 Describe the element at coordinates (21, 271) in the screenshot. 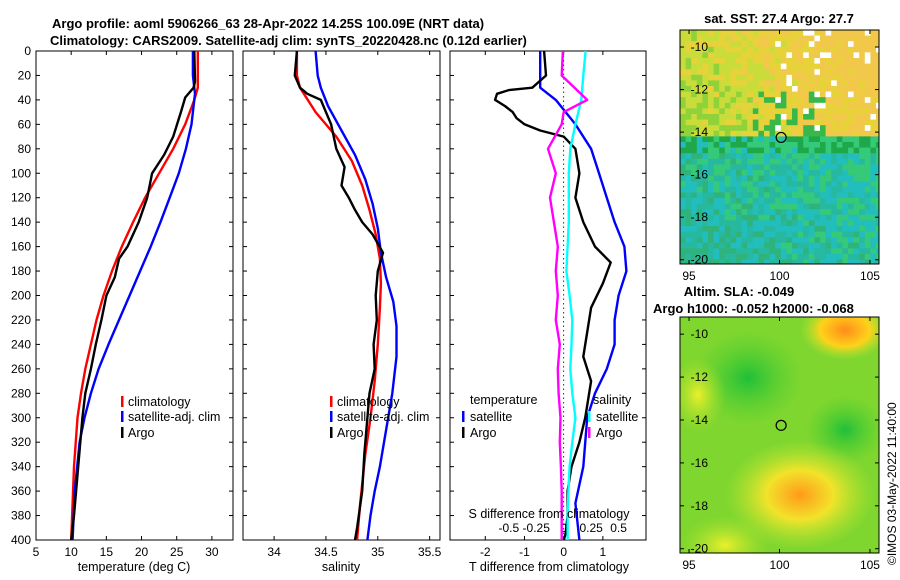

I see `y-tick-label: 180` at that location.